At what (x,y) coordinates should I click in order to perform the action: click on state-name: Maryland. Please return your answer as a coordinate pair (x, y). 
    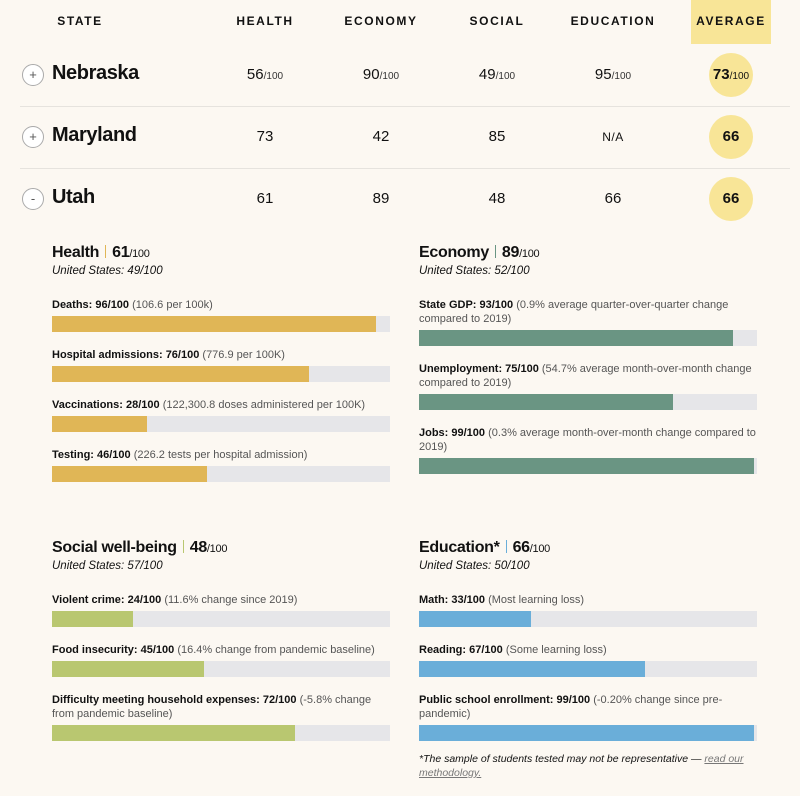
    Looking at the image, I should click on (94, 135).